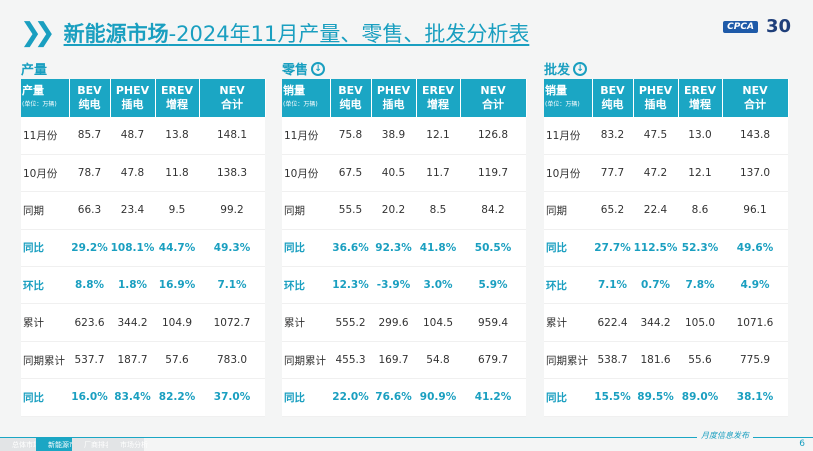 The image size is (813, 451). What do you see at coordinates (89, 397) in the screenshot?
I see `cell-value: 16.0%` at bounding box center [89, 397].